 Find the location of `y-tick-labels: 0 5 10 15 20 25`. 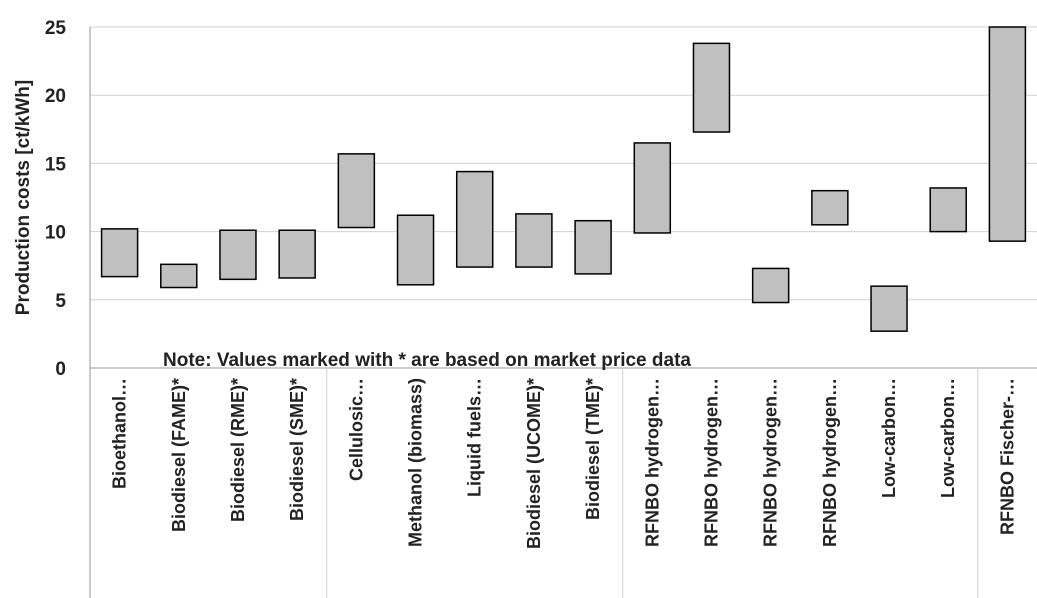

y-tick-labels: 0 5 10 15 20 25 is located at coordinates (56, 199).